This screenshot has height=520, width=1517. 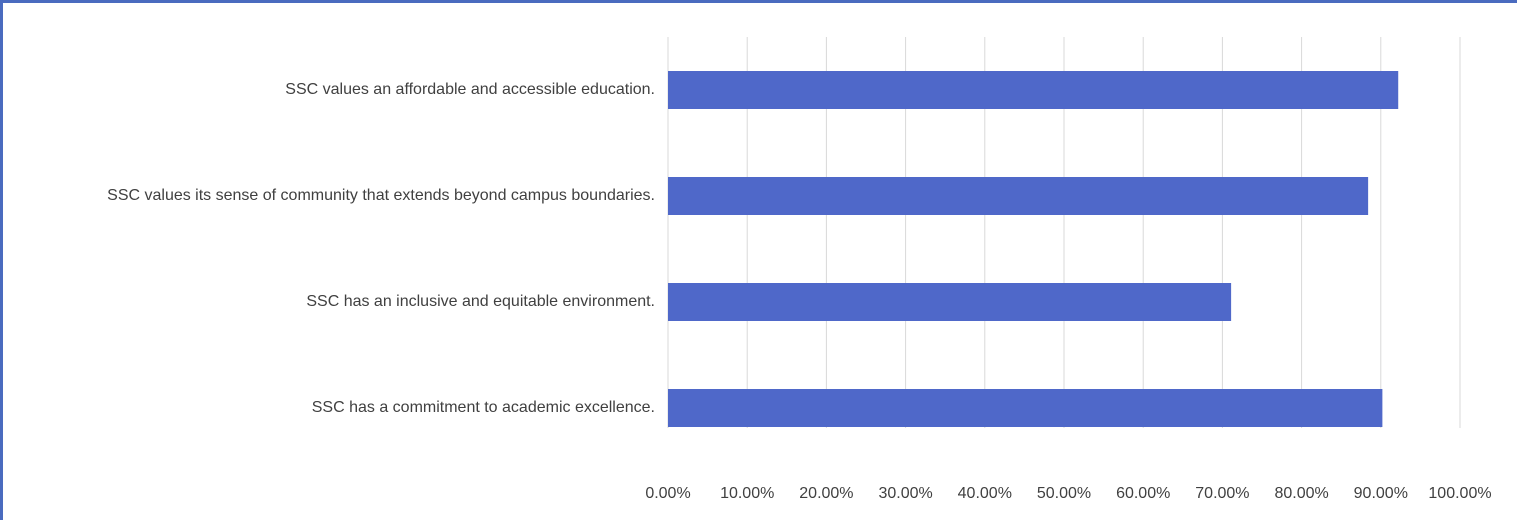 What do you see at coordinates (1222, 493) in the screenshot?
I see `x-tick-label: 70.00%` at bounding box center [1222, 493].